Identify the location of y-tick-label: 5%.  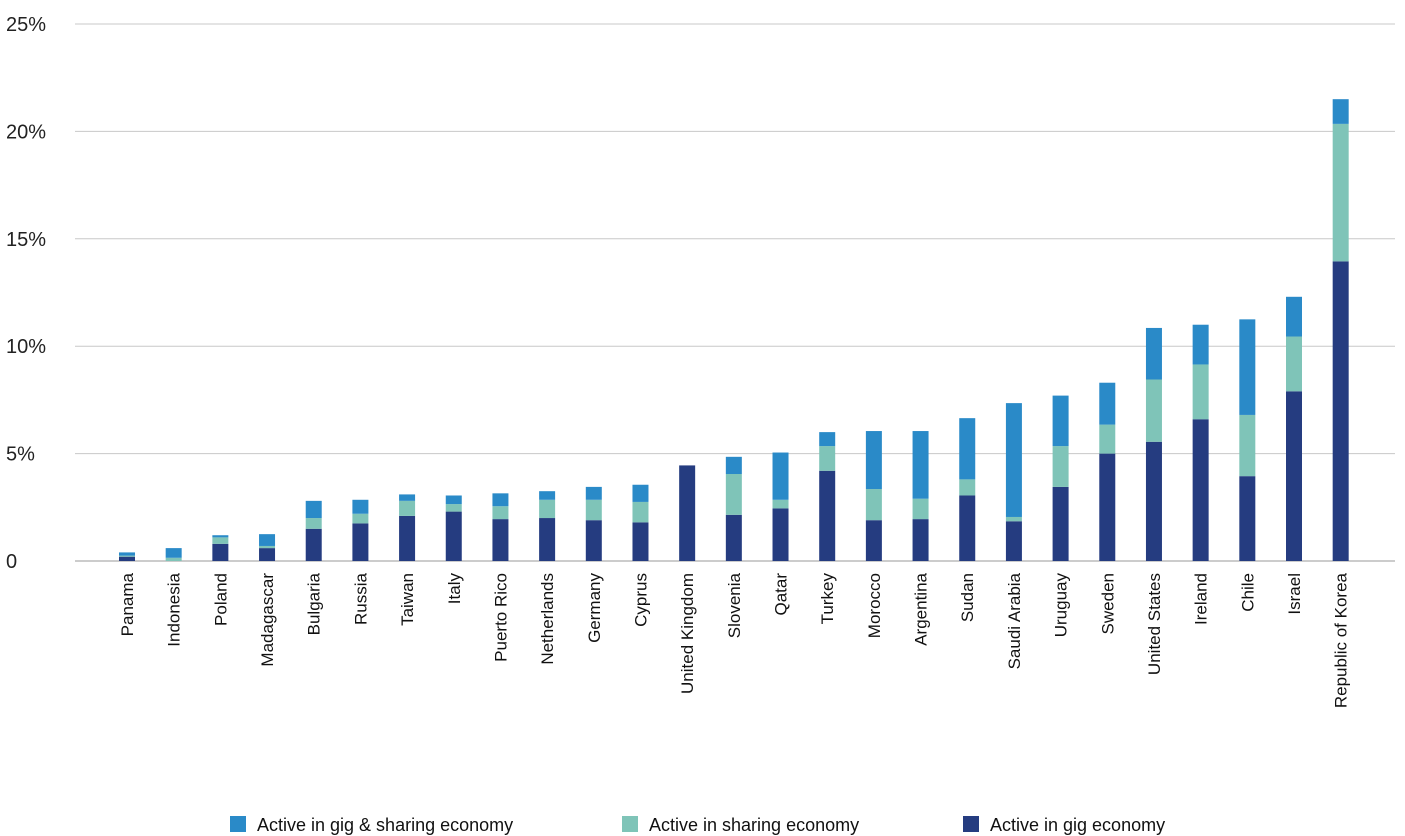
(20, 455).